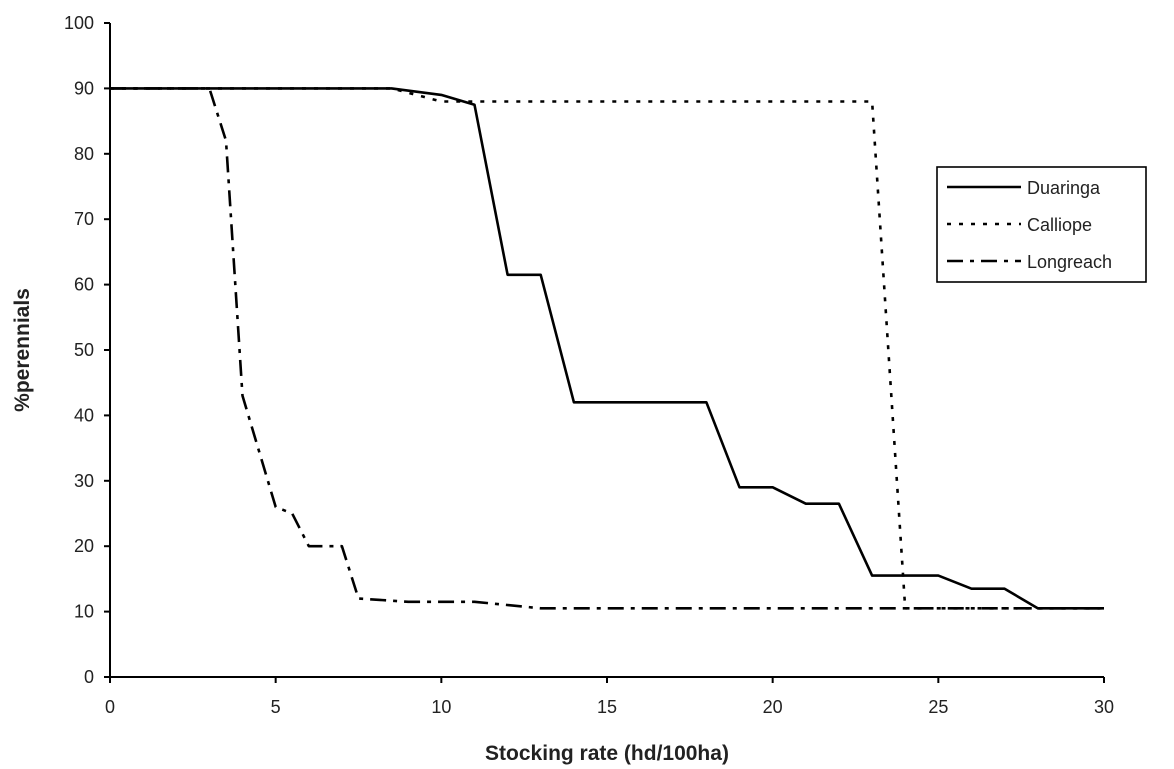 The image size is (1174, 769). Describe the element at coordinates (84, 612) in the screenshot. I see `y-tick-label: 10` at that location.